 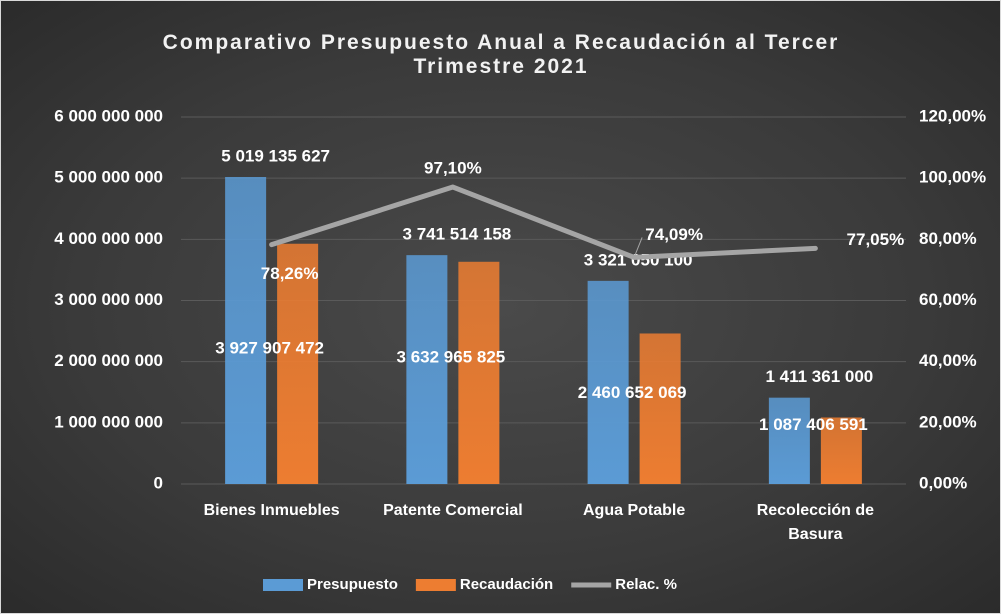 I want to click on line-series, so click(x=543, y=222).